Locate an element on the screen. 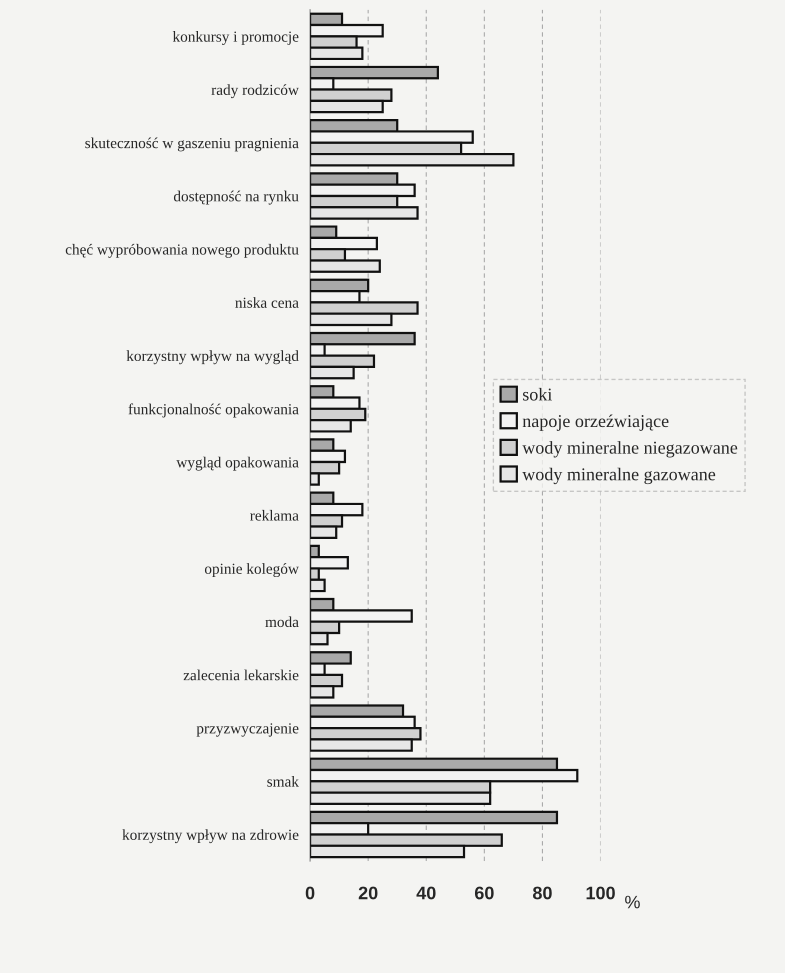 Image resolution: width=785 pixels, height=973 pixels. y-tick-label: opinie kolegów is located at coordinates (251, 570).